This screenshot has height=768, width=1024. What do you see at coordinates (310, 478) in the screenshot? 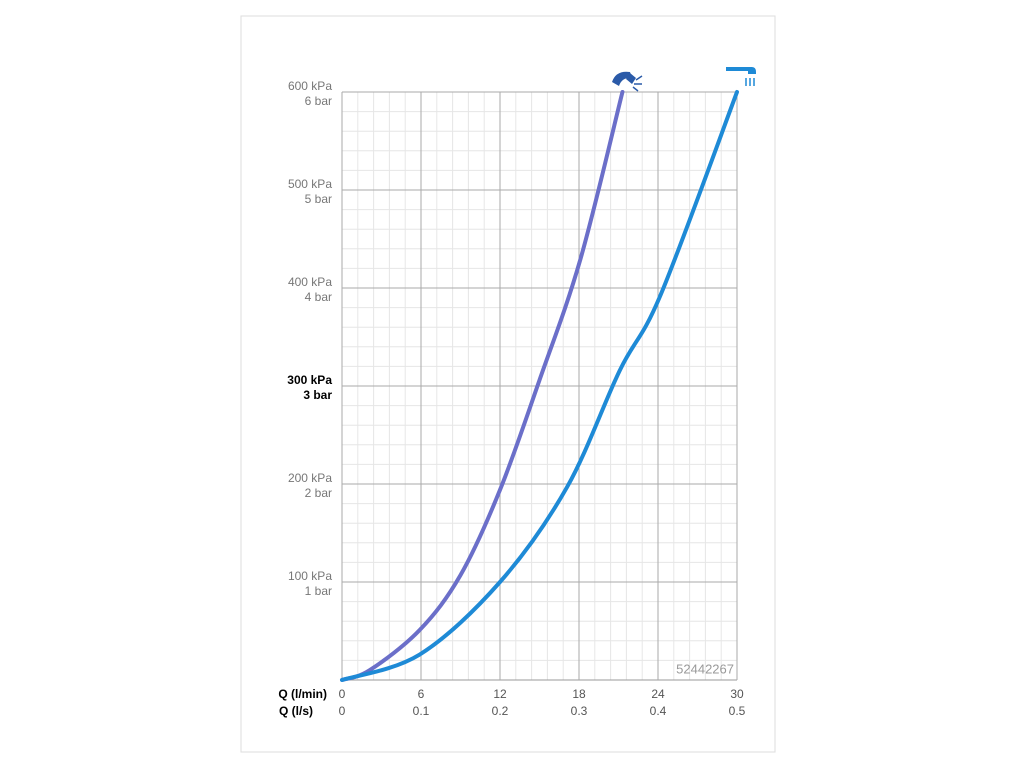
I see `y-tick-label: 200 kPa` at bounding box center [310, 478].